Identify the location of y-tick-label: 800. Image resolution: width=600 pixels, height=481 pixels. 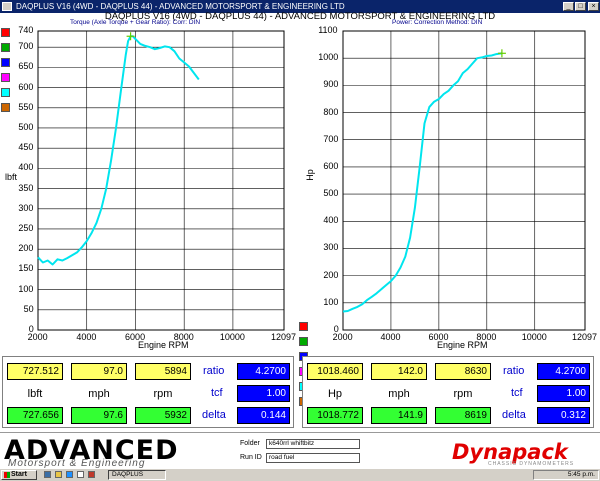
(331, 111).